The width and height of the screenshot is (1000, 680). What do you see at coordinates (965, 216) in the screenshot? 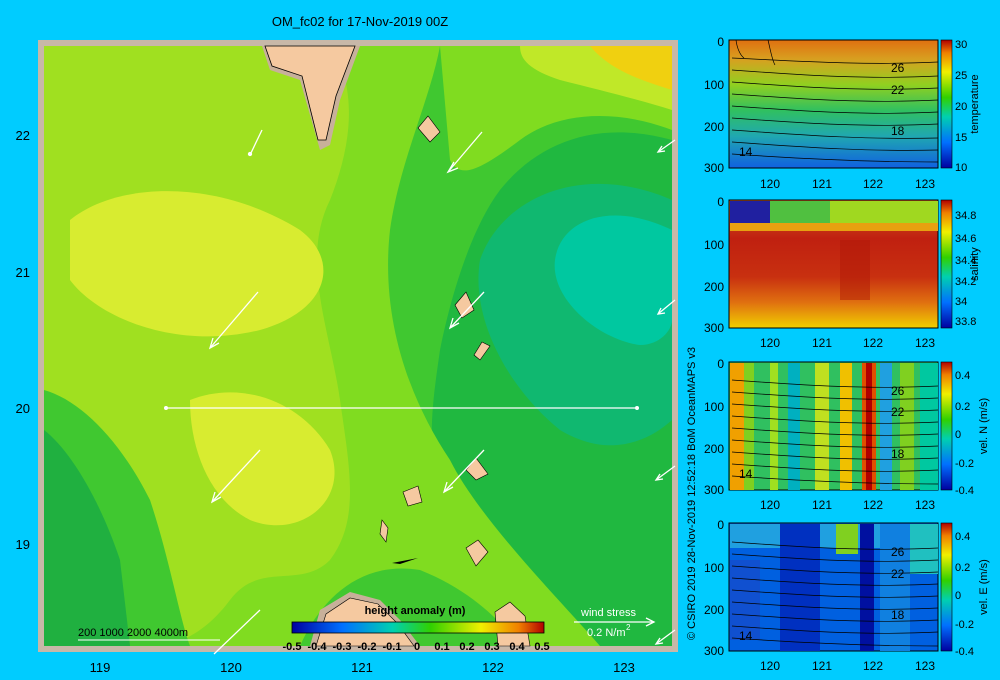
I see `cbar-tick: 34.8` at bounding box center [965, 216].